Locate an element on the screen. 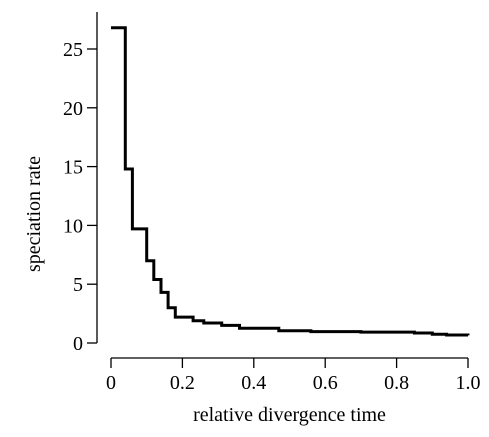  x-axis: 0 0.2 0.4 0.6 0.8 1.0 is located at coordinates (293, 375).